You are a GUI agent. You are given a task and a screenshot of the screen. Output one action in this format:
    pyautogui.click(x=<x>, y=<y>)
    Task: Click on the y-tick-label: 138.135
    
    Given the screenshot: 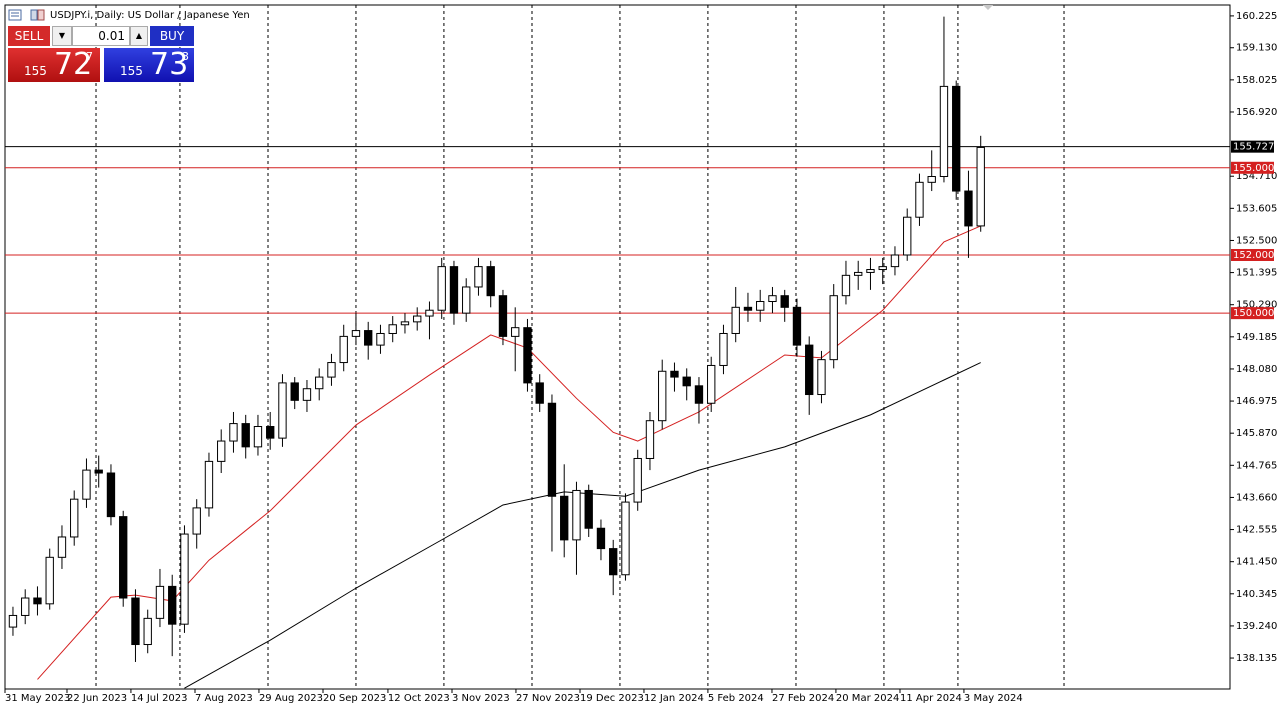 What is the action you would take?
    pyautogui.click(x=1256, y=658)
    